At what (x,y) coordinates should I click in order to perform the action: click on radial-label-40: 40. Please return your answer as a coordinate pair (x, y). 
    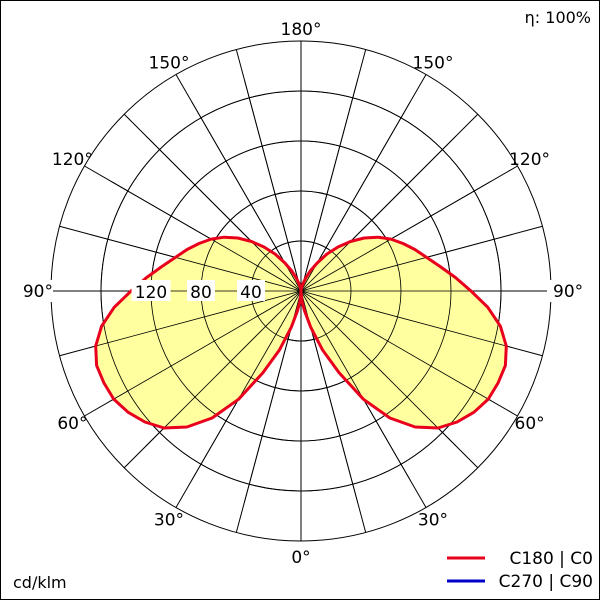
    Looking at the image, I should click on (251, 293).